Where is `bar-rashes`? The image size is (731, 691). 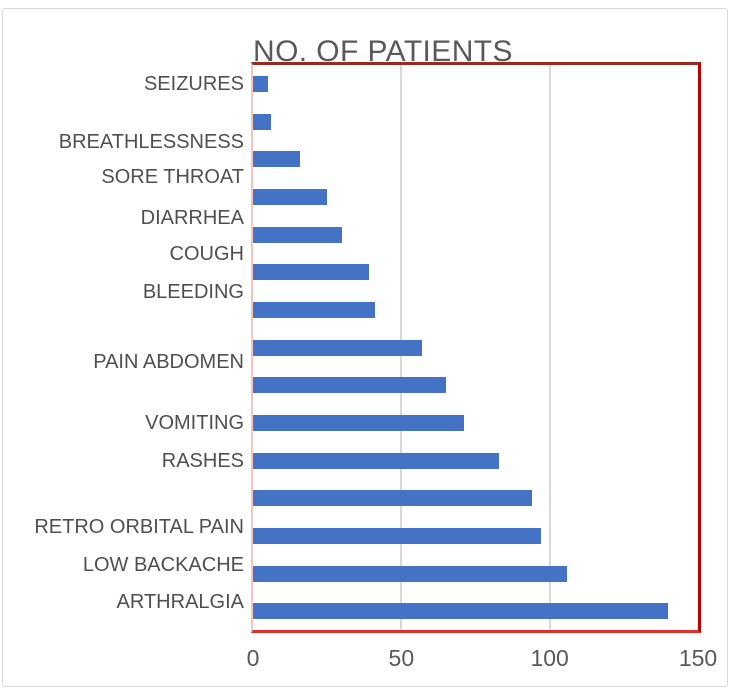
bar-rashes is located at coordinates (376, 460).